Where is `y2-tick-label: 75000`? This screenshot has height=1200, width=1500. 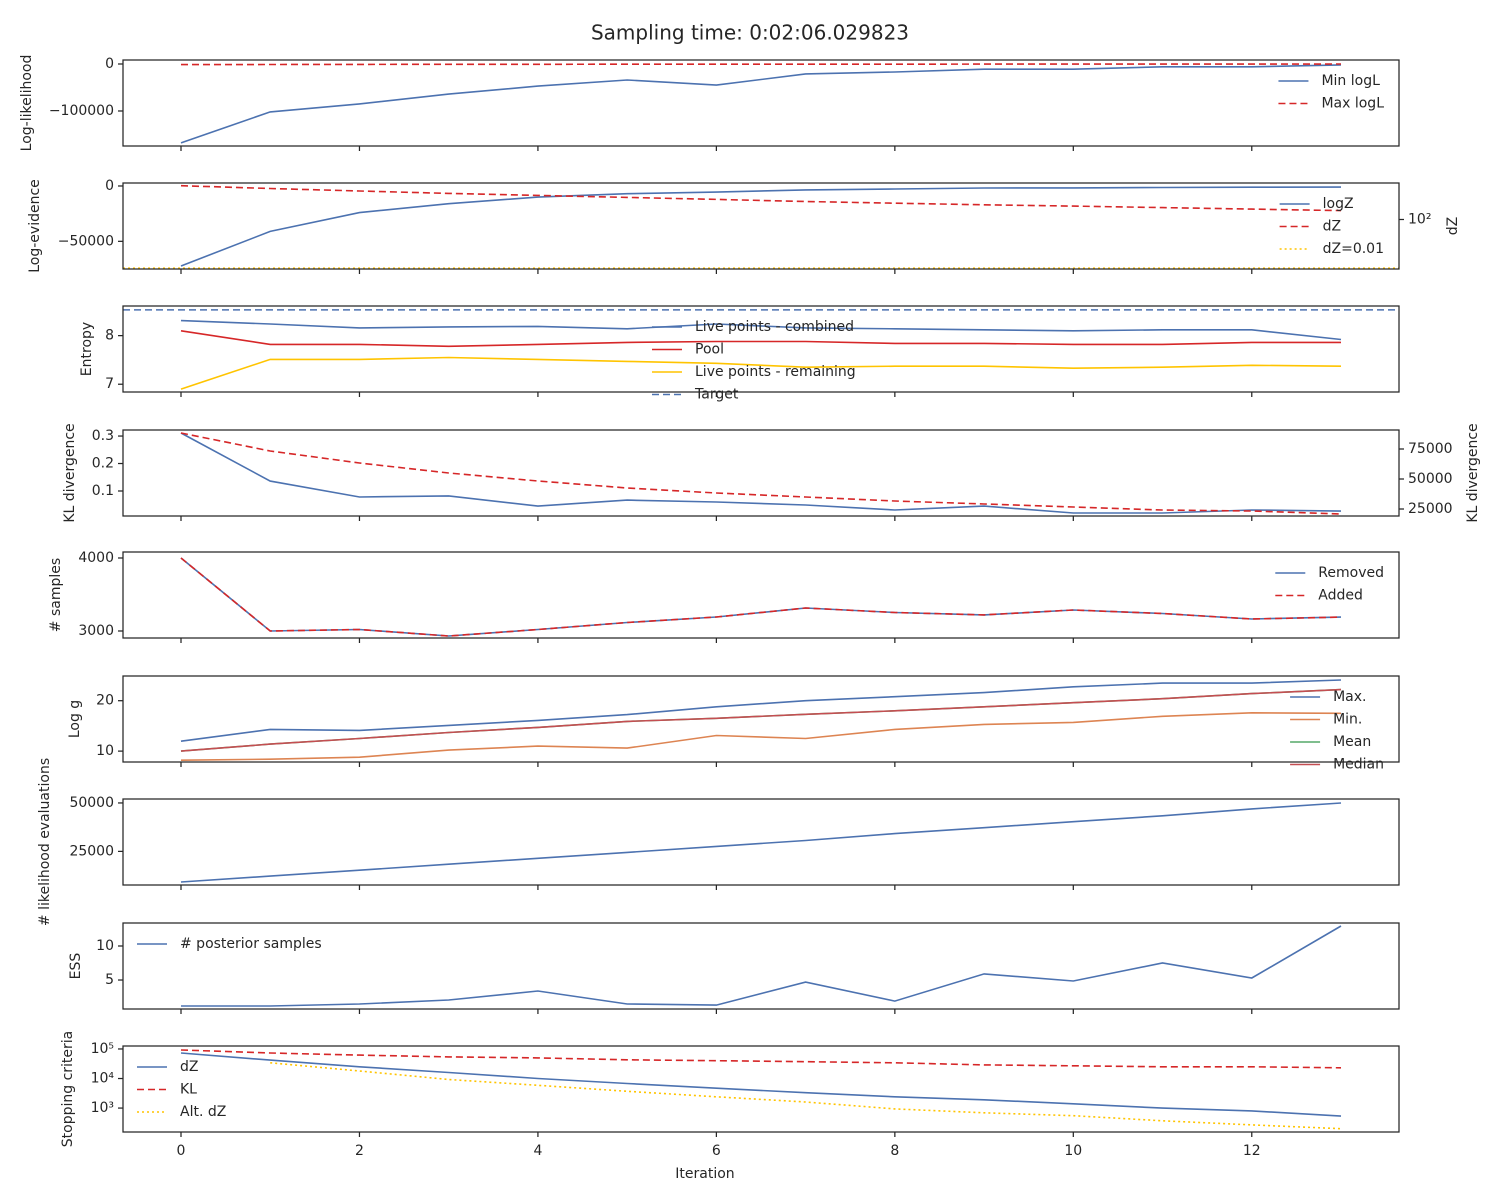
y2-tick-label: 75000 is located at coordinates (1430, 449).